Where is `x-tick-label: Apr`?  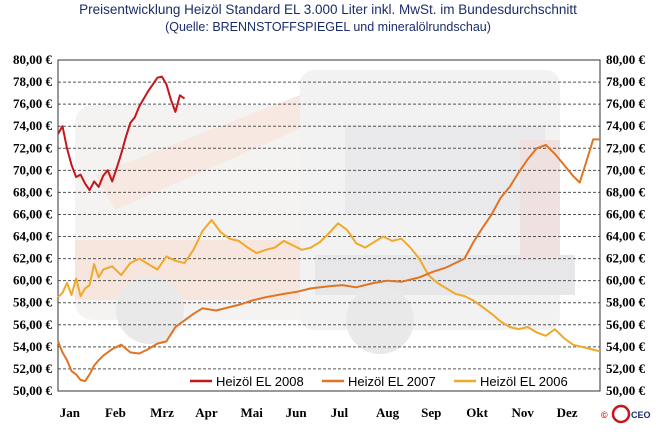
x-tick-label: Apr is located at coordinates (206, 412).